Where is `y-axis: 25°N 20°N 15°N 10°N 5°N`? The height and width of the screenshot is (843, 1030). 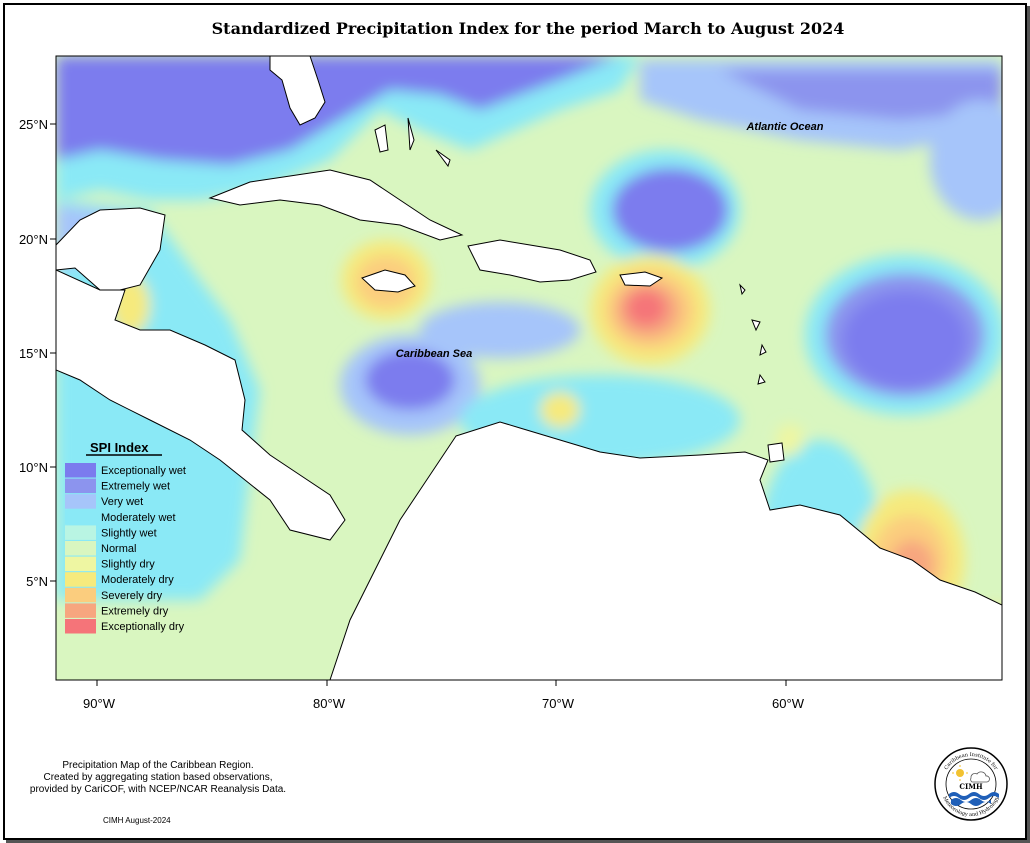
y-axis: 25°N 20°N 15°N 10°N 5°N is located at coordinates (37, 353).